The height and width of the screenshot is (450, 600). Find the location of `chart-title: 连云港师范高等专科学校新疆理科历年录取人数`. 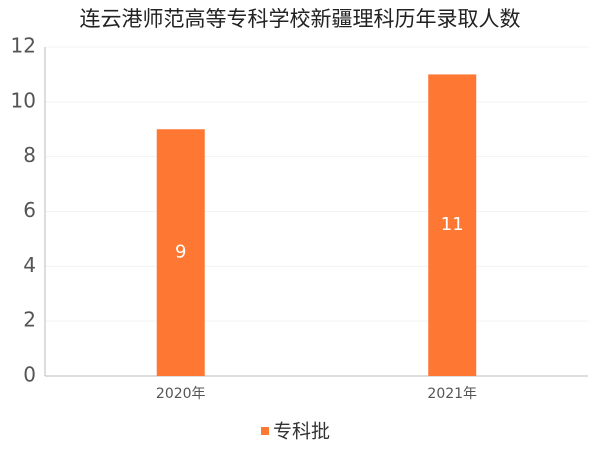

chart-title: 连云港师范高等专科学校新疆理科历年录取人数 is located at coordinates (300, 19).